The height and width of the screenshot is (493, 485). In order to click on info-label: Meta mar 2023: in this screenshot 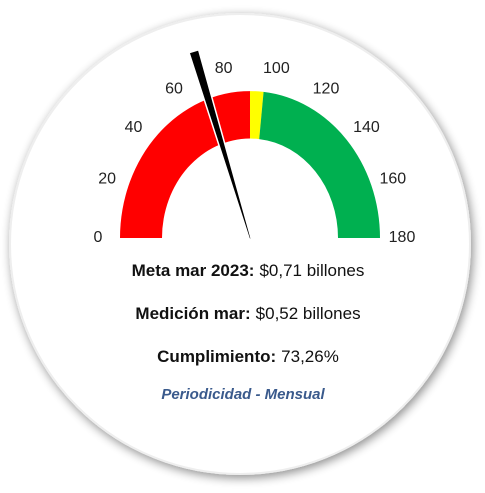, I will do `click(193, 270)`.